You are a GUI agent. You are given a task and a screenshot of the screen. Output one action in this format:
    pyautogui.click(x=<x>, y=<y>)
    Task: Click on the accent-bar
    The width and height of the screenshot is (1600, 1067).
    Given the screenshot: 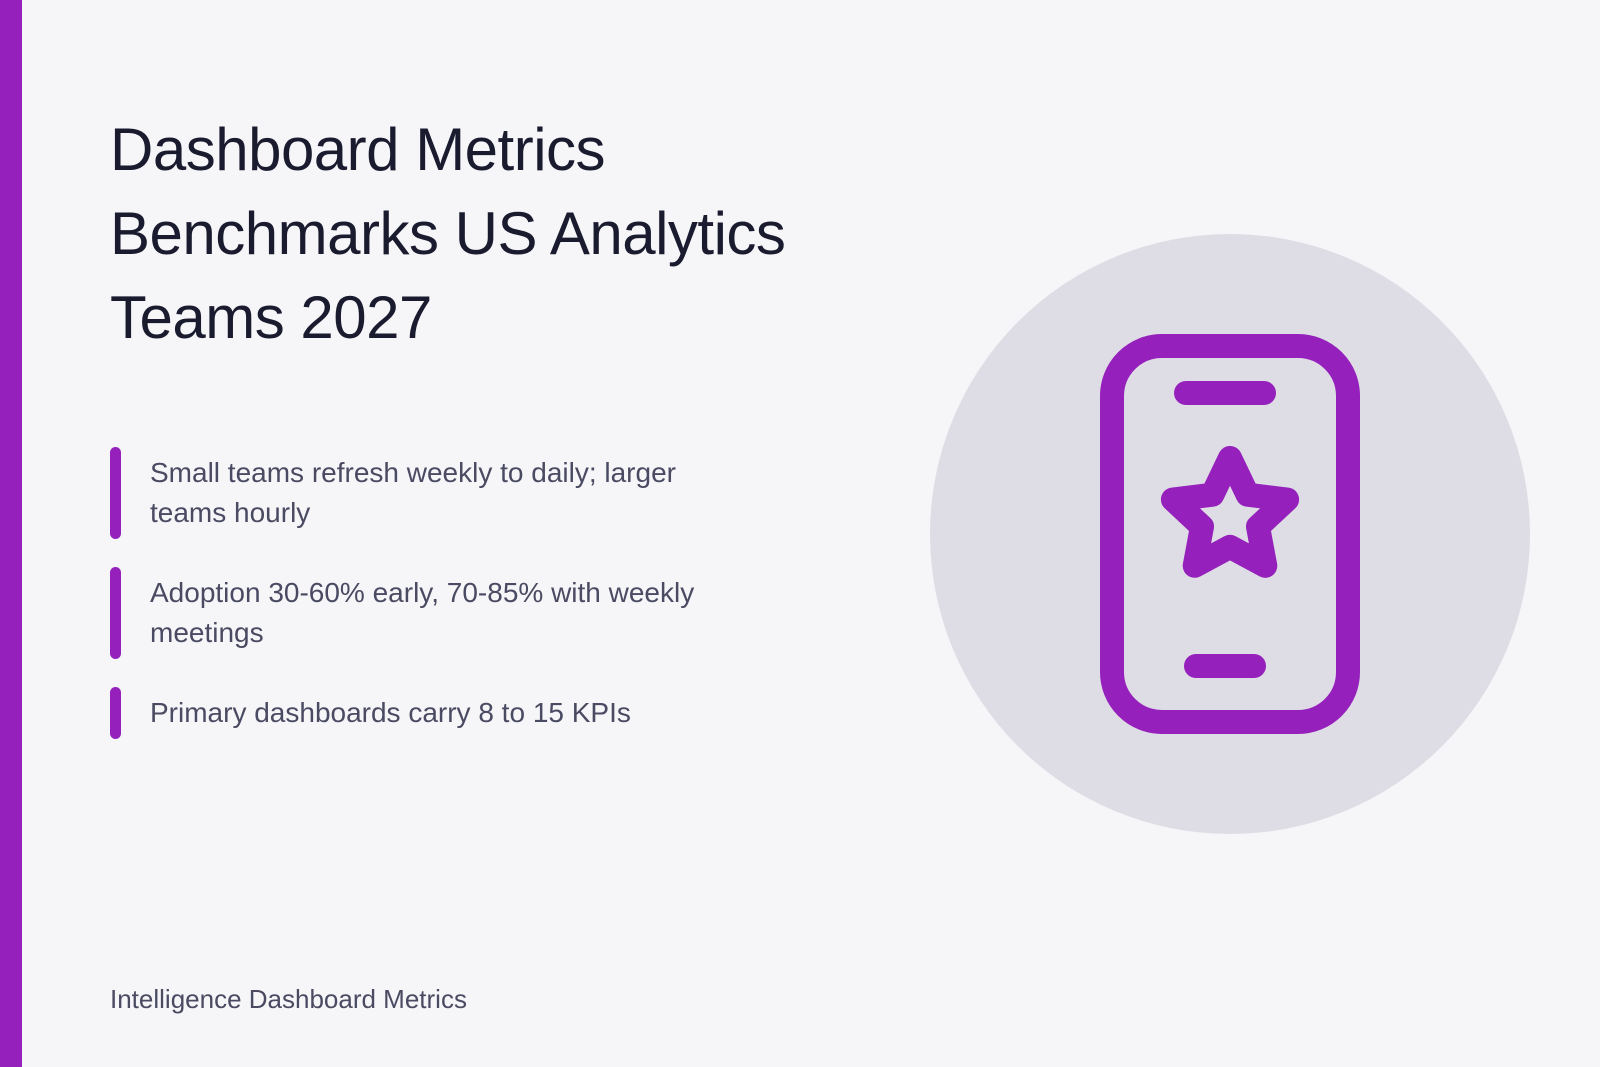 What is the action you would take?
    pyautogui.click(x=11, y=533)
    